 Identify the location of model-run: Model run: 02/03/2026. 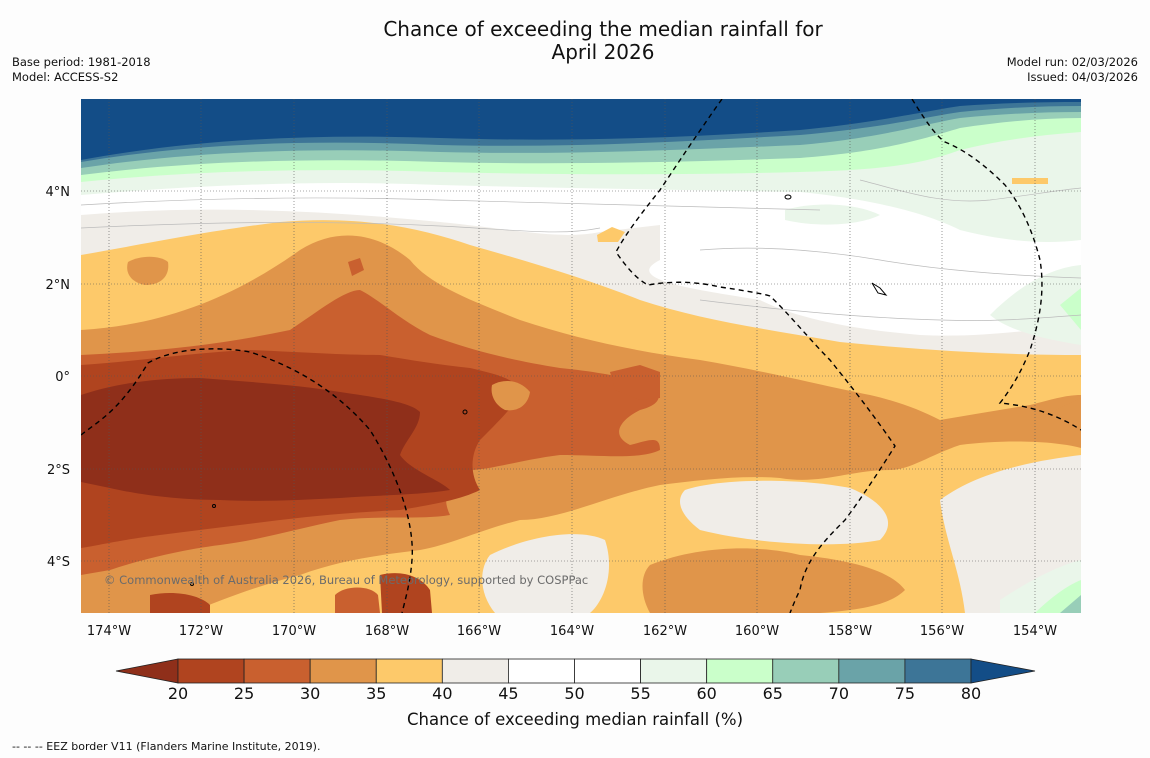
(1072, 62).